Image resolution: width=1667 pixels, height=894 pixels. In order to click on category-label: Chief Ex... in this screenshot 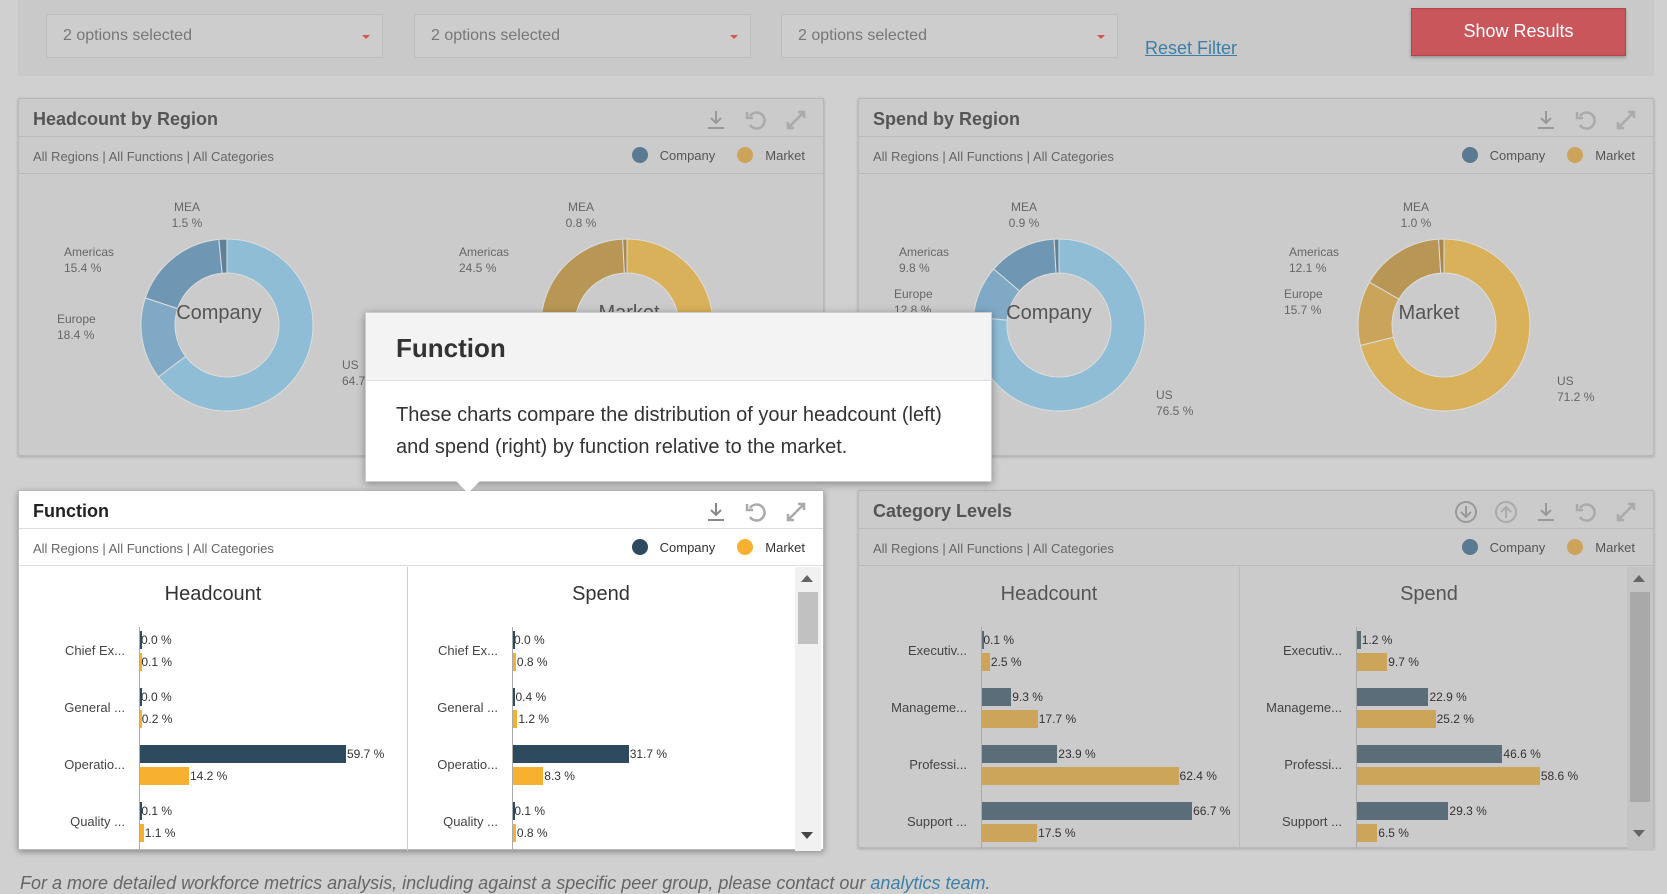, I will do `click(95, 650)`.